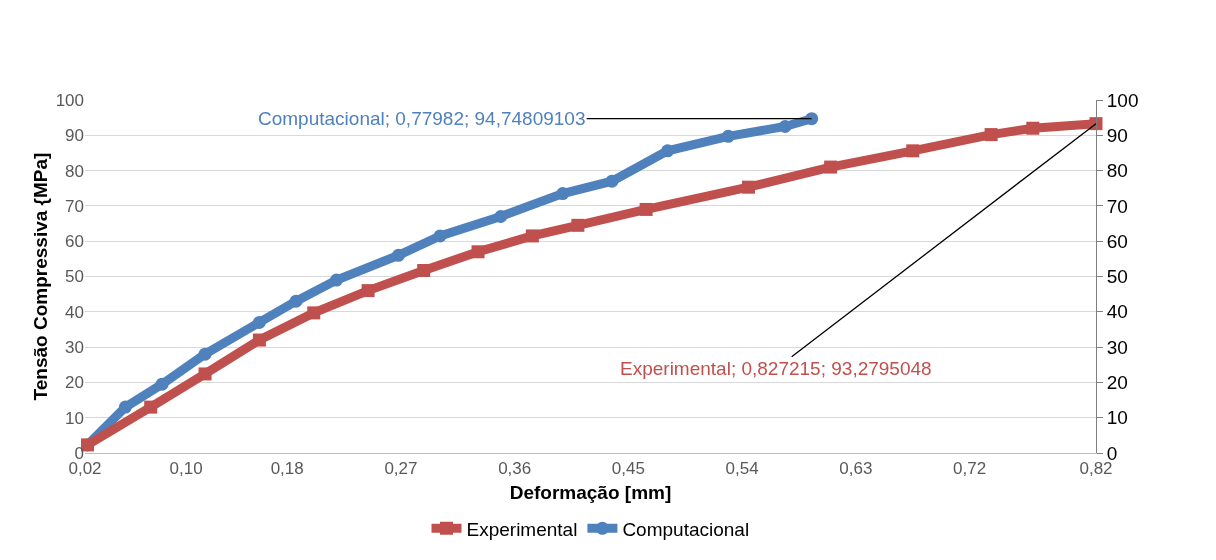 The image size is (1216, 560). What do you see at coordinates (686, 529) in the screenshot?
I see `legend-label: Computacional` at bounding box center [686, 529].